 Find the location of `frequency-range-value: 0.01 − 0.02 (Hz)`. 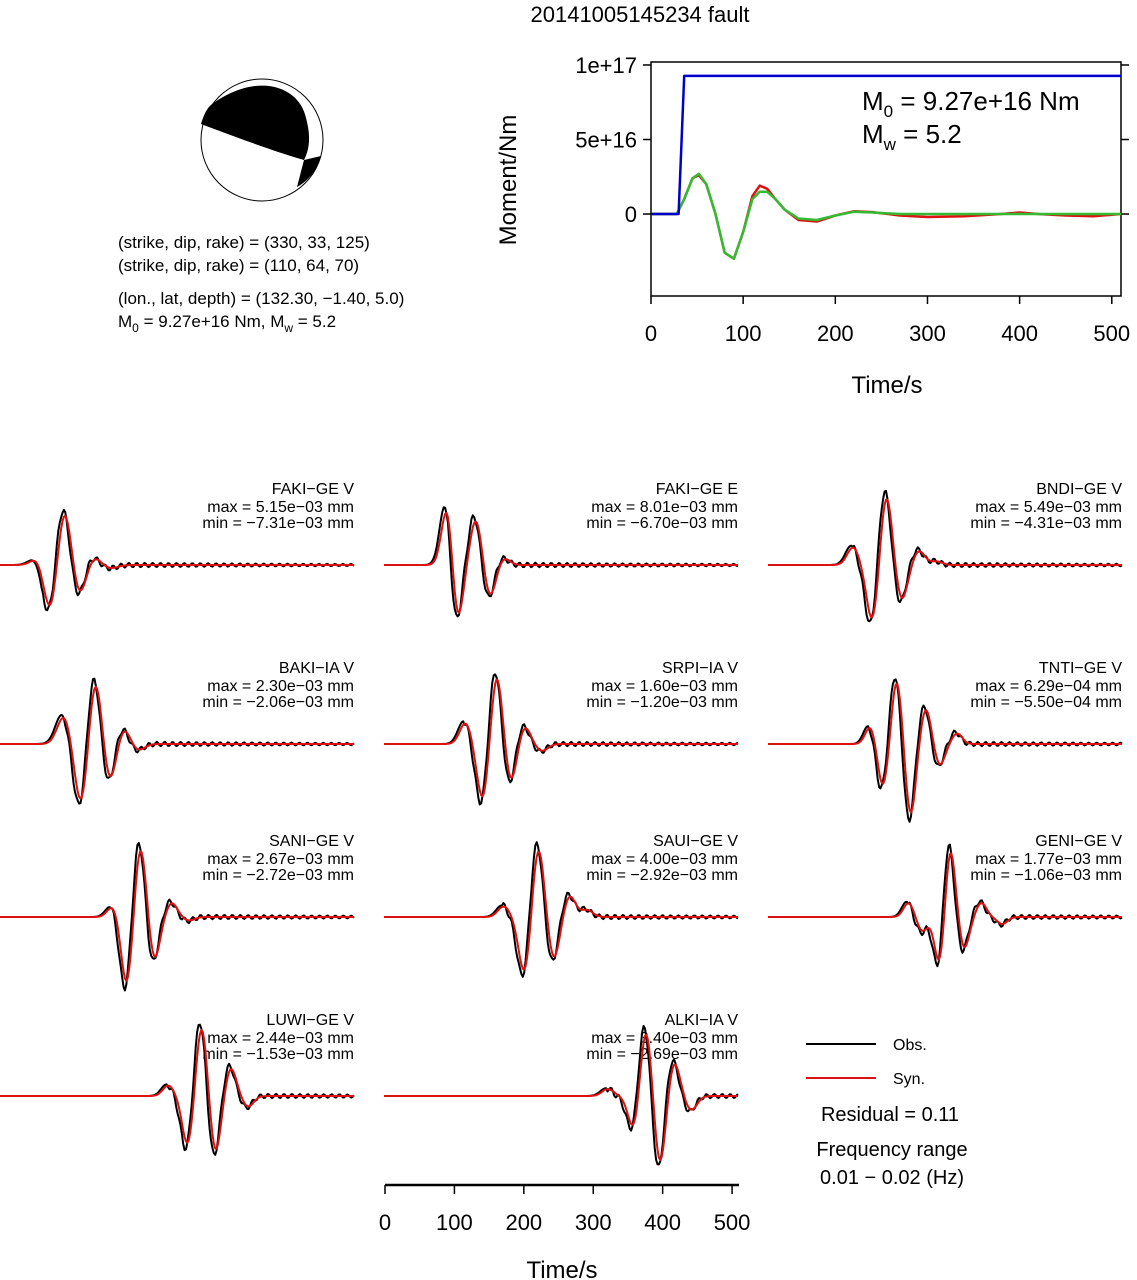

frequency-range-value: 0.01 − 0.02 (Hz) is located at coordinates (892, 1178).